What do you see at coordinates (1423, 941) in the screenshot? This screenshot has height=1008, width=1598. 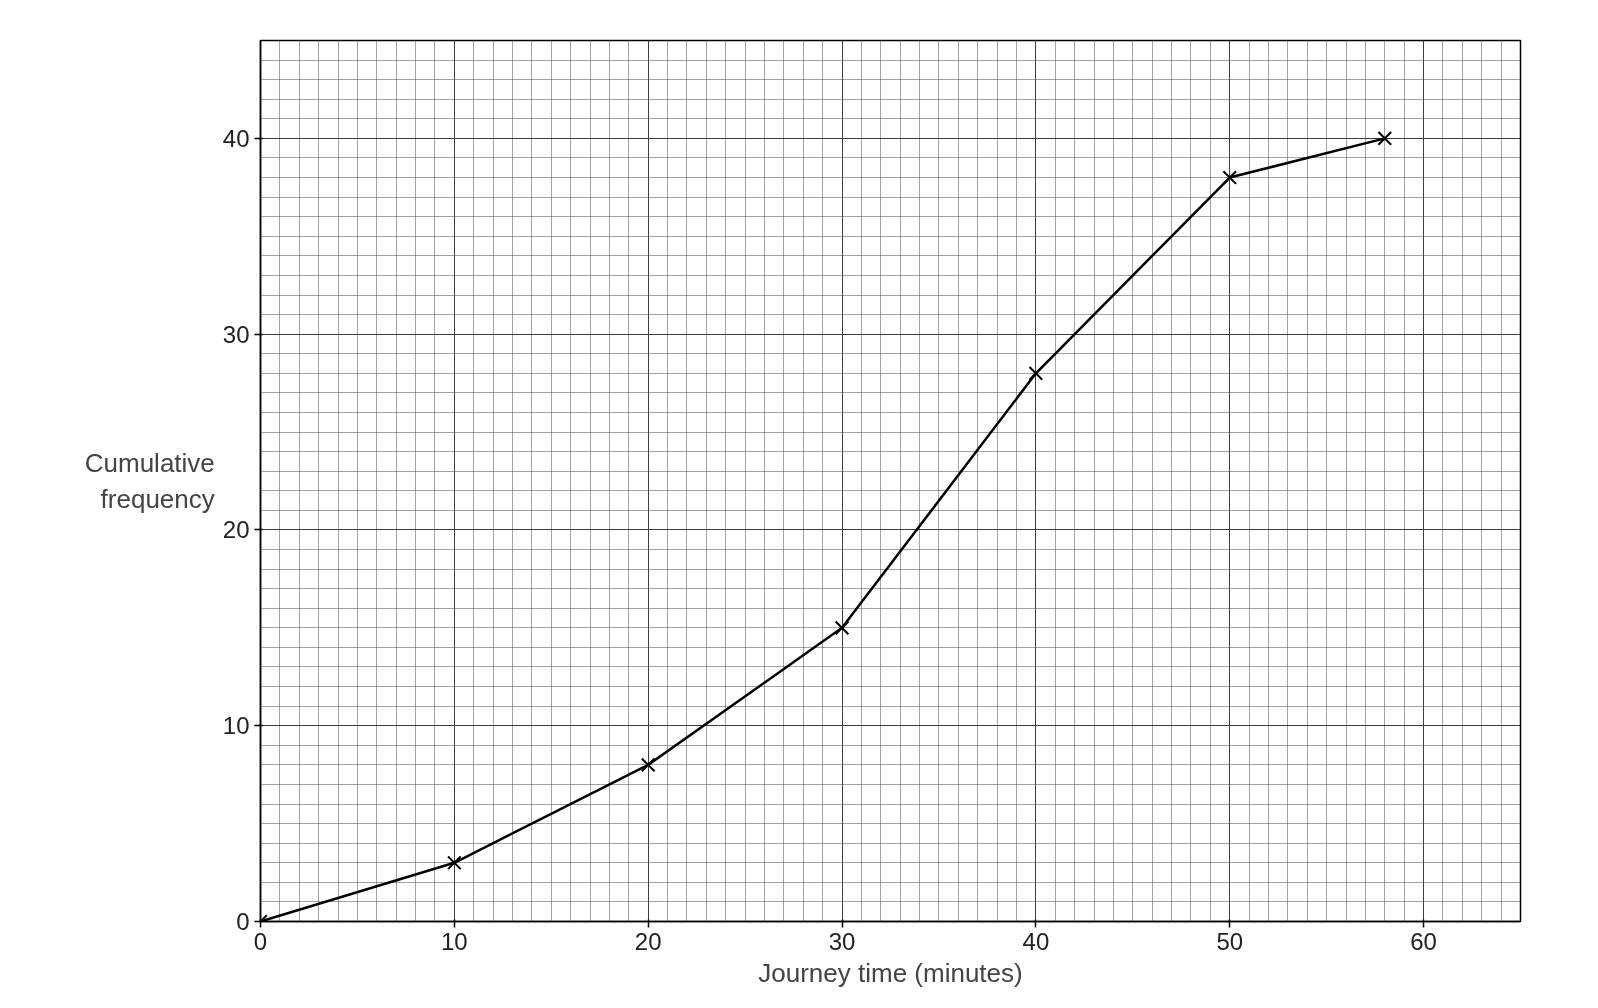 I see `x-tick-label: 60` at bounding box center [1423, 941].